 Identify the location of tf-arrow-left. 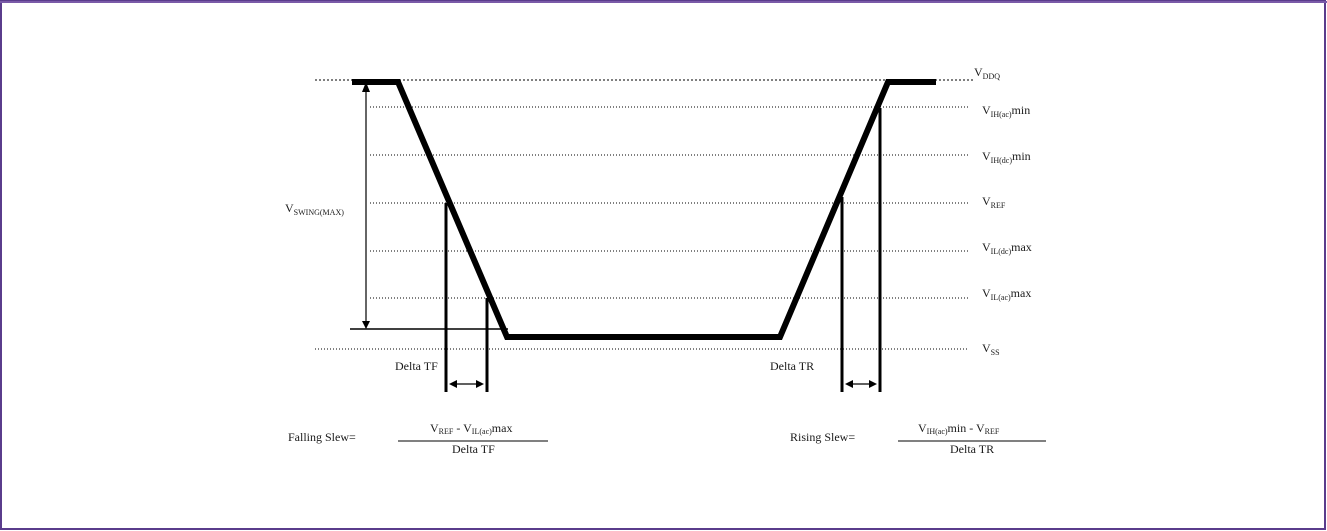
(453, 384).